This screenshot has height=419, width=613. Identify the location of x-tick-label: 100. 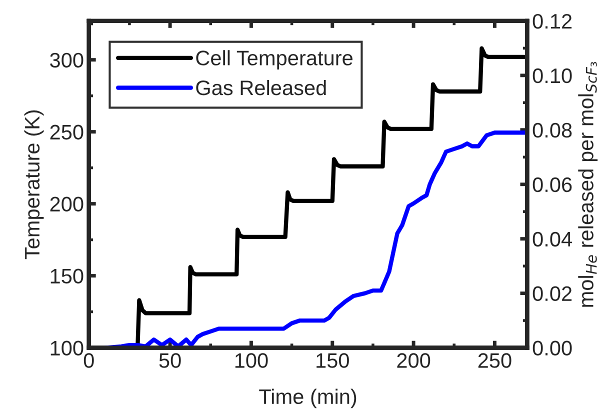
(251, 360).